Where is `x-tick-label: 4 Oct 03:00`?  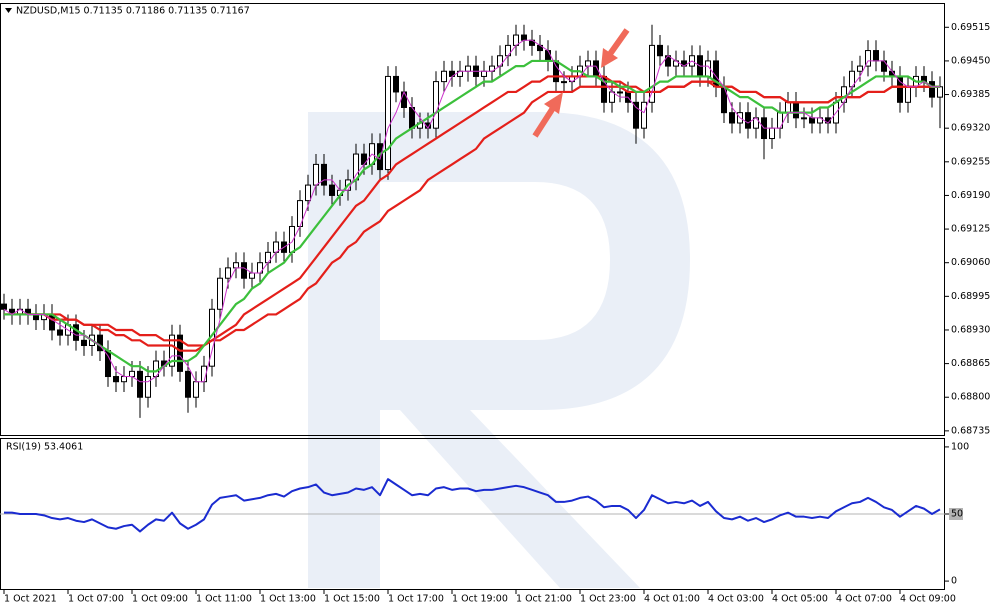 x-tick-label: 4 Oct 03:00 is located at coordinates (736, 599).